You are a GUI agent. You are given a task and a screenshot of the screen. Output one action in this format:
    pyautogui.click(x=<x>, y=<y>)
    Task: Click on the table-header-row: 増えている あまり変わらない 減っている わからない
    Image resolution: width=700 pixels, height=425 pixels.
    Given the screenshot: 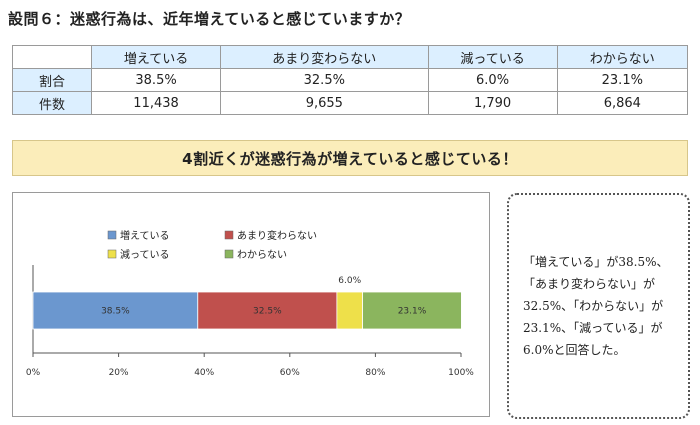 What is the action you would take?
    pyautogui.click(x=350, y=57)
    